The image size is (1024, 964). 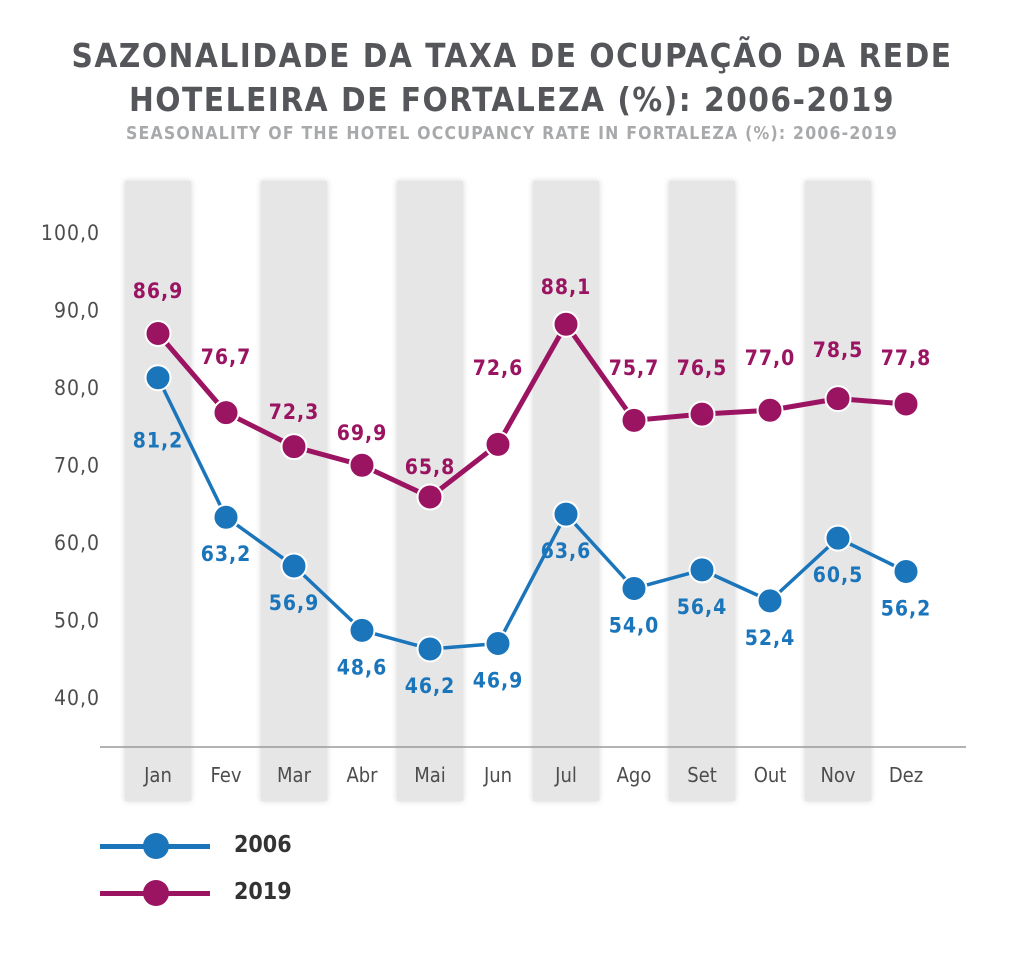 What do you see at coordinates (362, 667) in the screenshot?
I see `data-label-2006: 48,6` at bounding box center [362, 667].